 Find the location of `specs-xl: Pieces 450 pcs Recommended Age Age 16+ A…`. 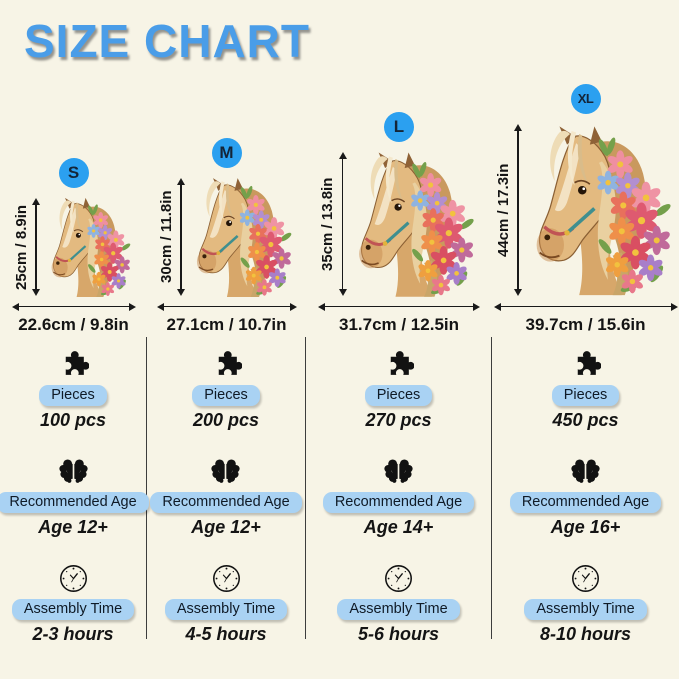

specs-xl: Pieces 450 pcs Recommended Age Age 16+ A… is located at coordinates (585, 490).